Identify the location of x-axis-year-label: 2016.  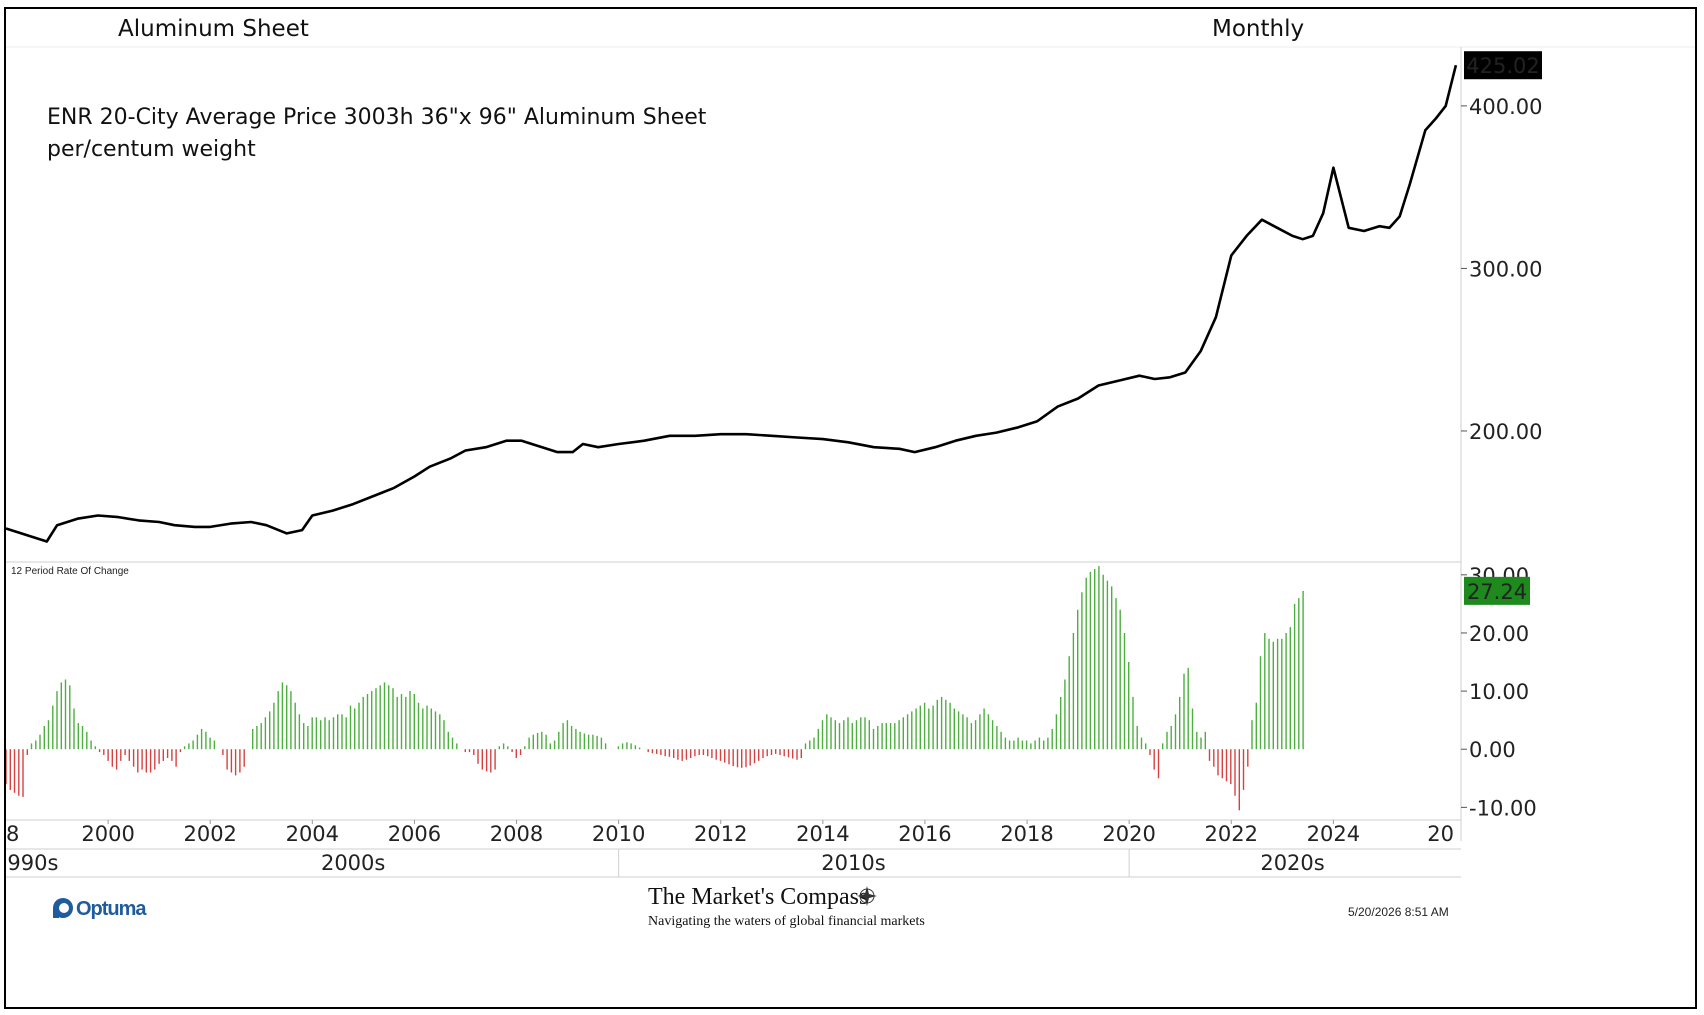
(924, 834).